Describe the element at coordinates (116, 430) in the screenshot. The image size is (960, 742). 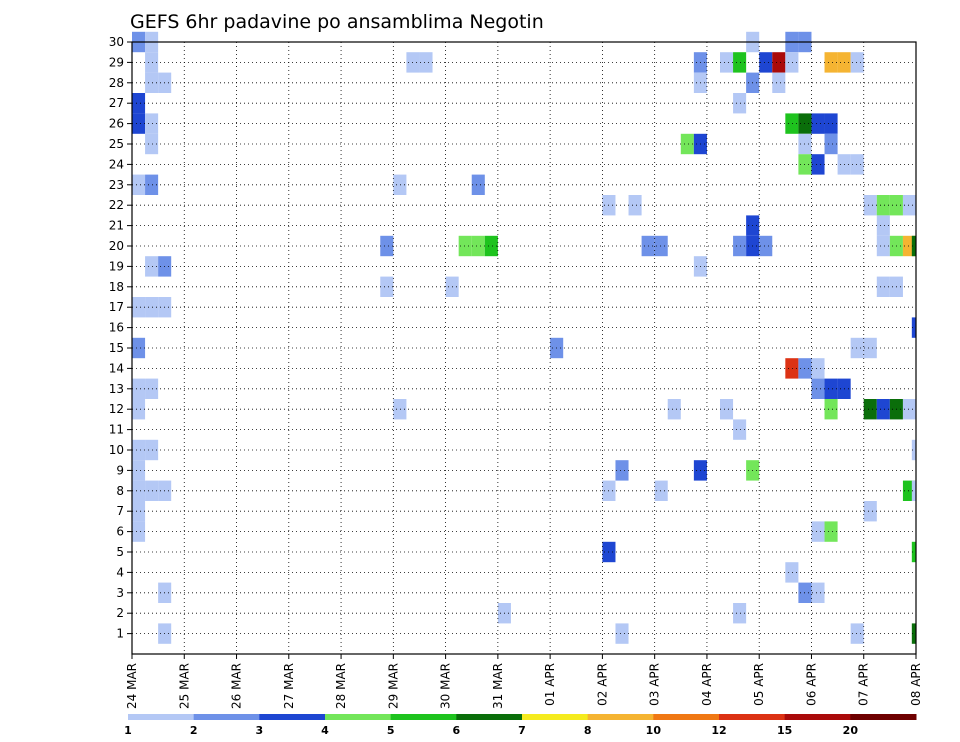
I see `y-tick-label: 11` at that location.